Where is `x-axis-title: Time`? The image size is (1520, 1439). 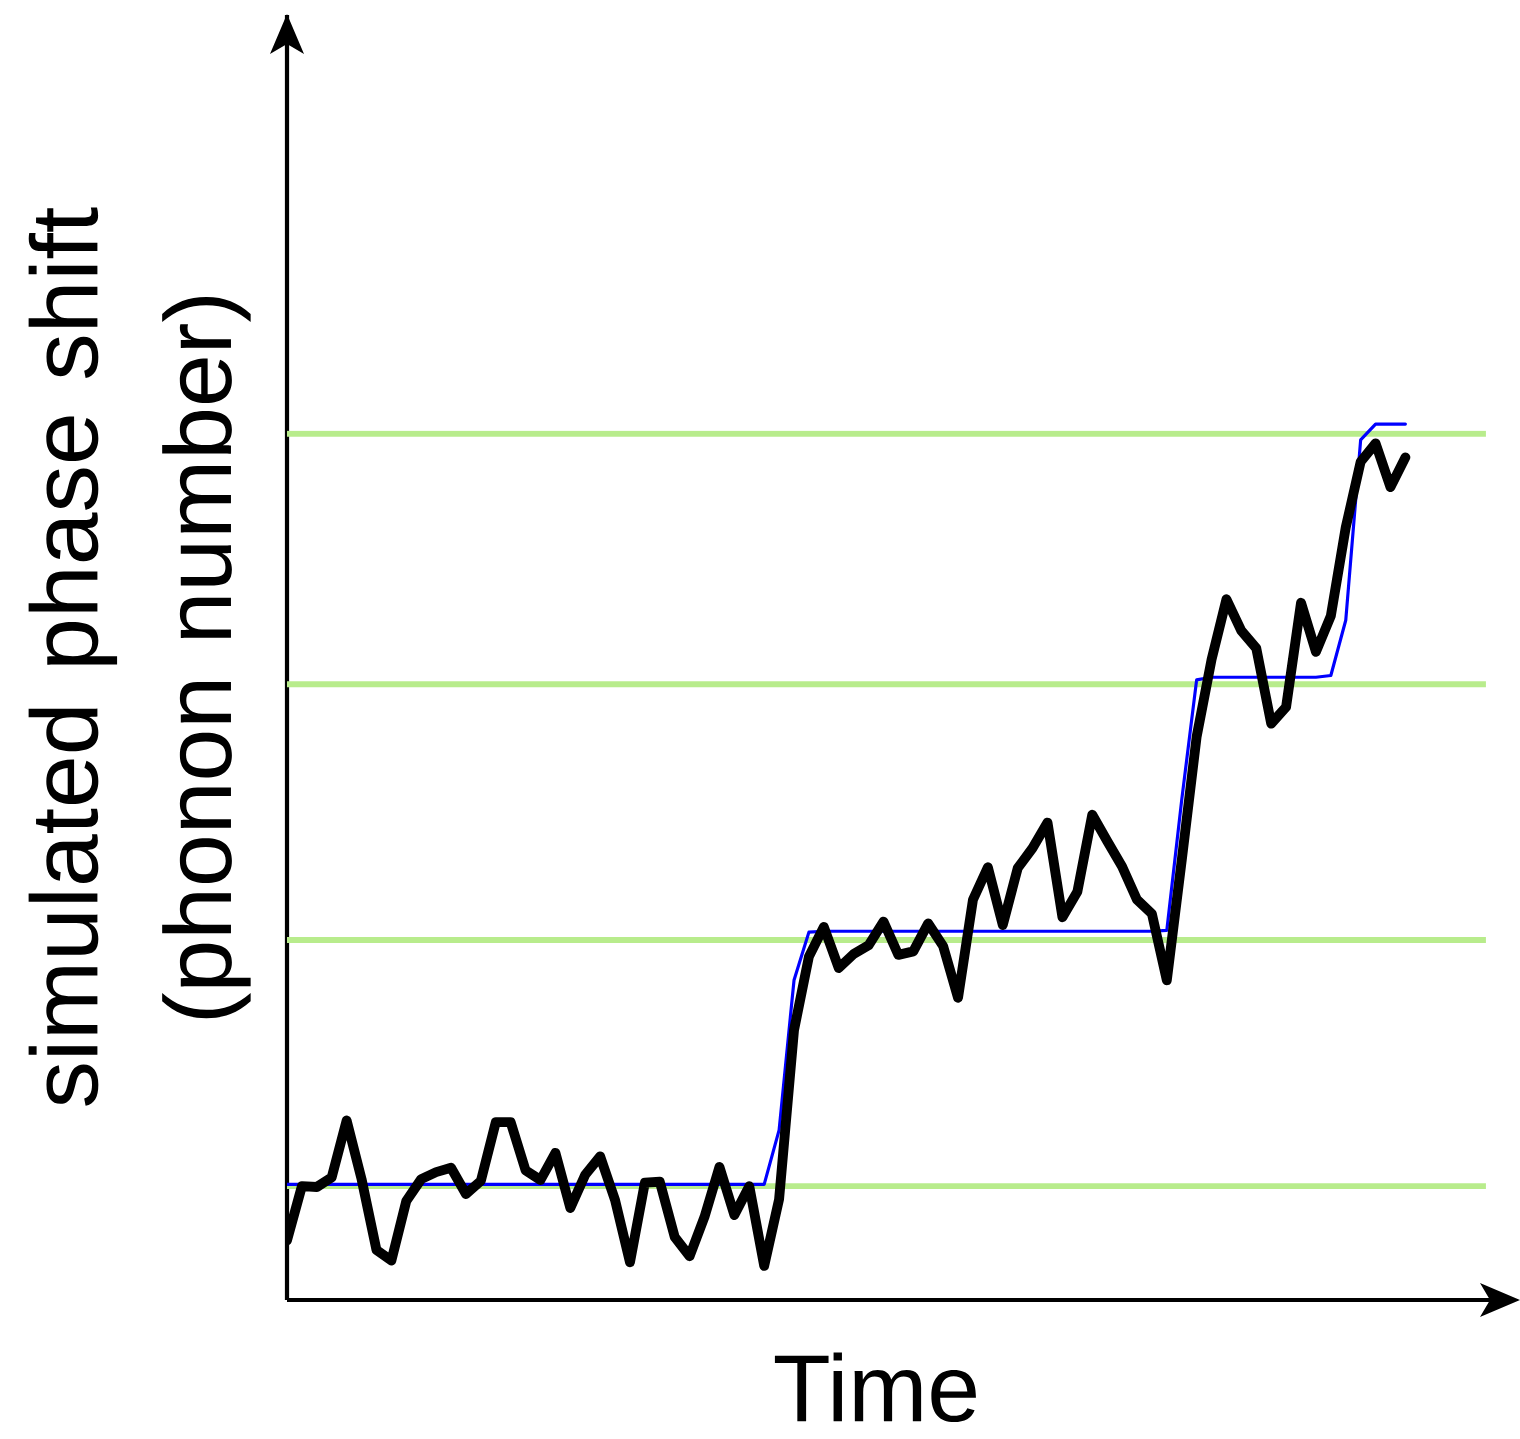 x-axis-title: Time is located at coordinates (875, 1387).